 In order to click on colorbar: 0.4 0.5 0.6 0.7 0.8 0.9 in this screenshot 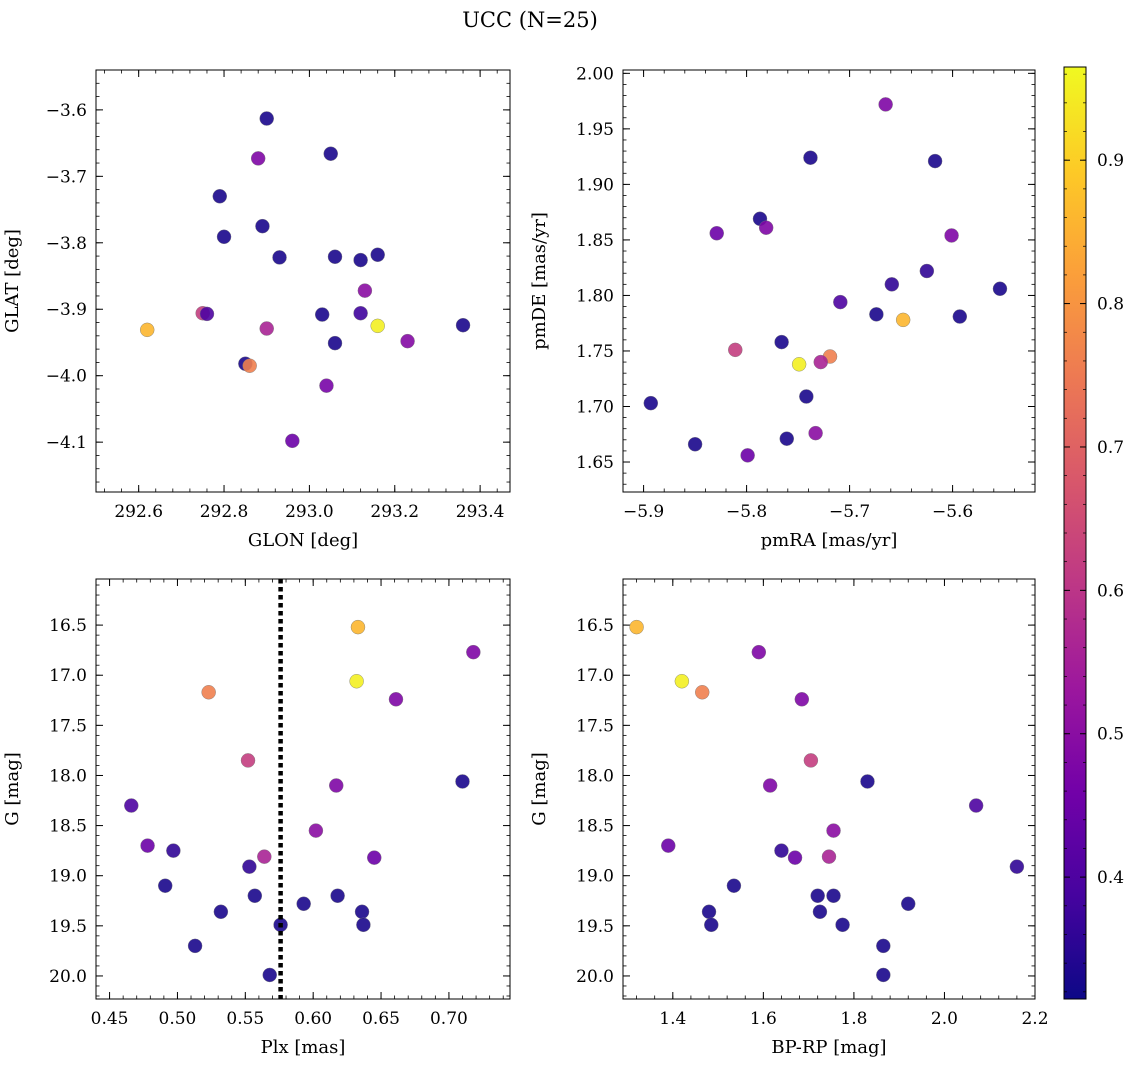, I will do `click(1093, 533)`.